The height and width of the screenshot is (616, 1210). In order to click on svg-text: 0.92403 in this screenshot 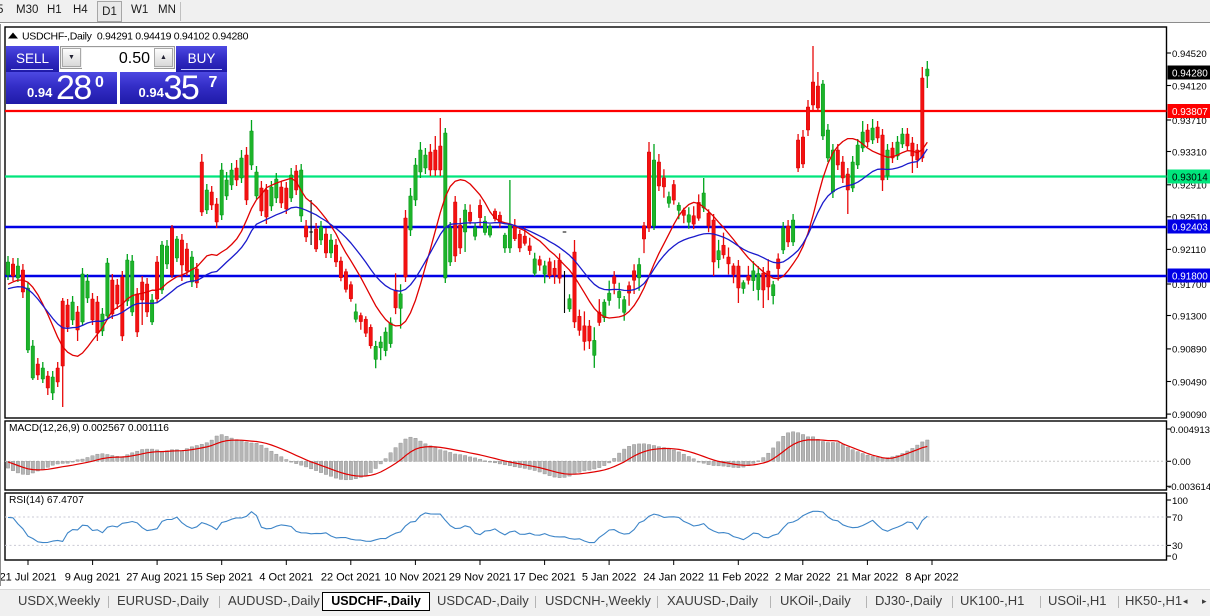, I will do `click(1190, 227)`.